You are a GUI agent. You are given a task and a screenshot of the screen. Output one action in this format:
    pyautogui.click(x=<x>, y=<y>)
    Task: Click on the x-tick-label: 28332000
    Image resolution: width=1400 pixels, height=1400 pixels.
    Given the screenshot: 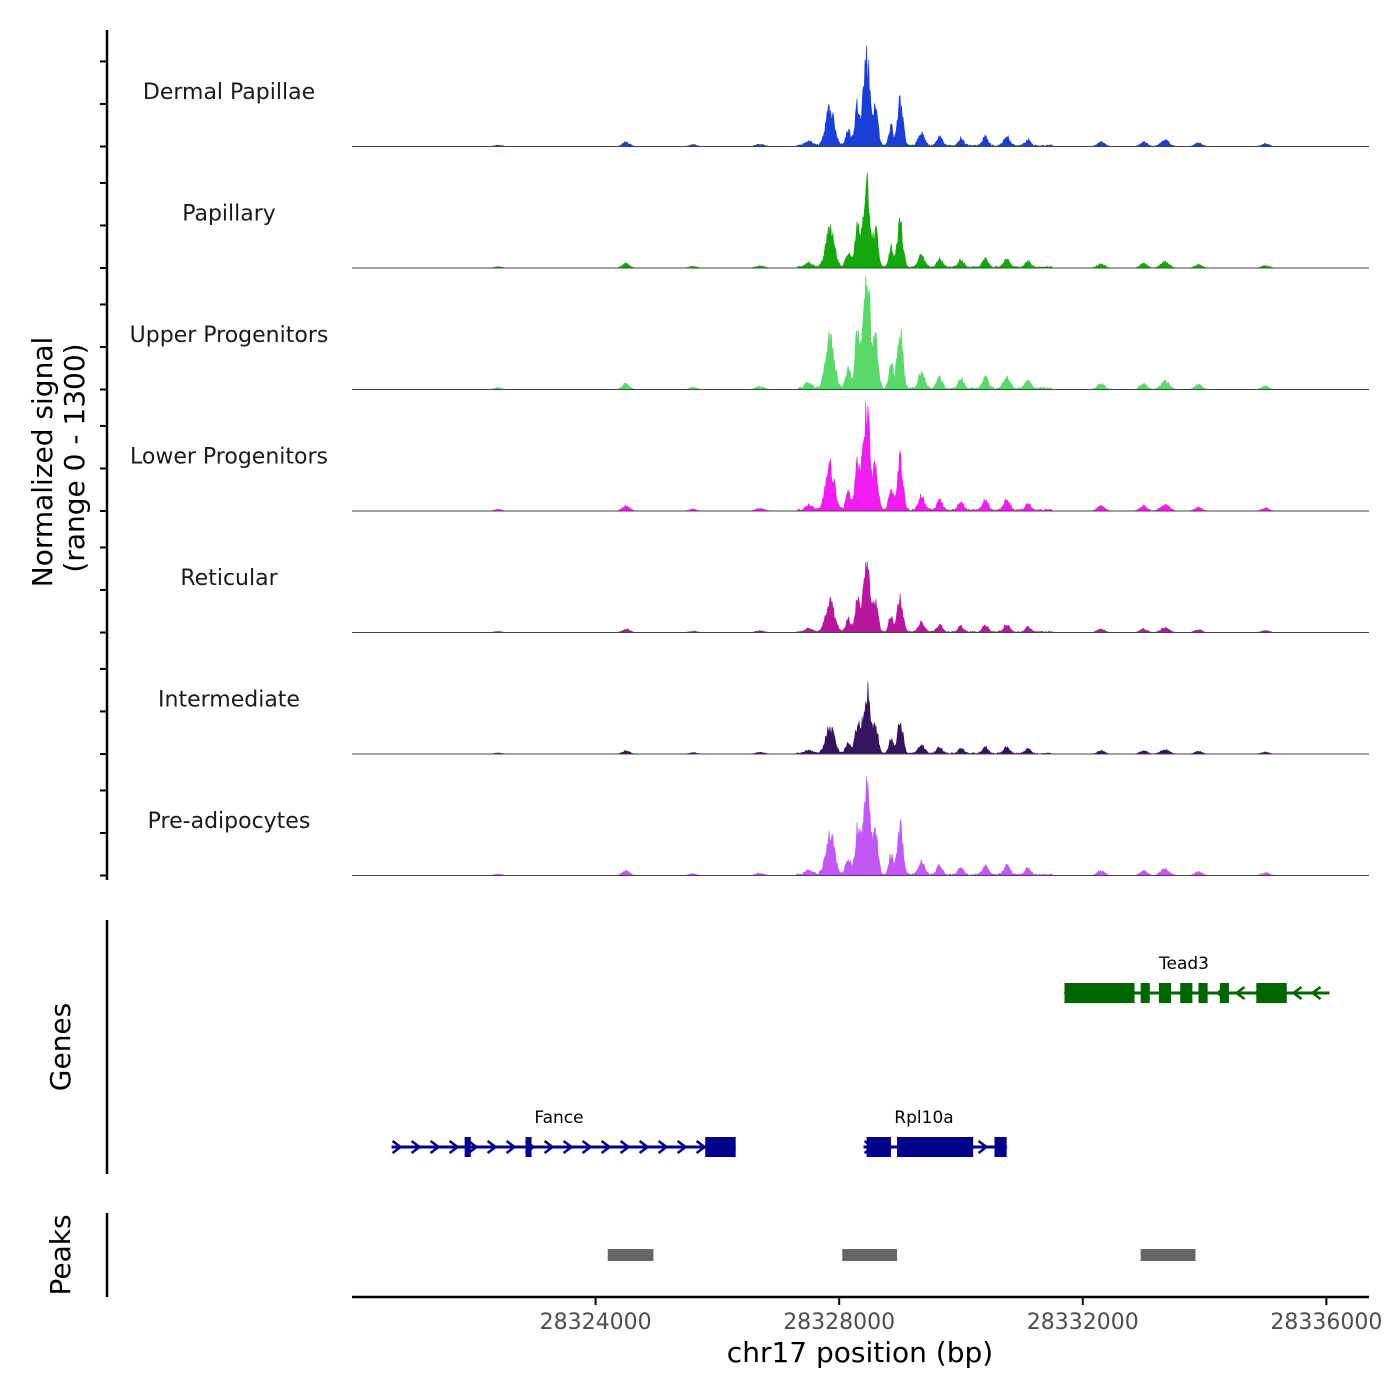 What is the action you would take?
    pyautogui.click(x=1083, y=1322)
    